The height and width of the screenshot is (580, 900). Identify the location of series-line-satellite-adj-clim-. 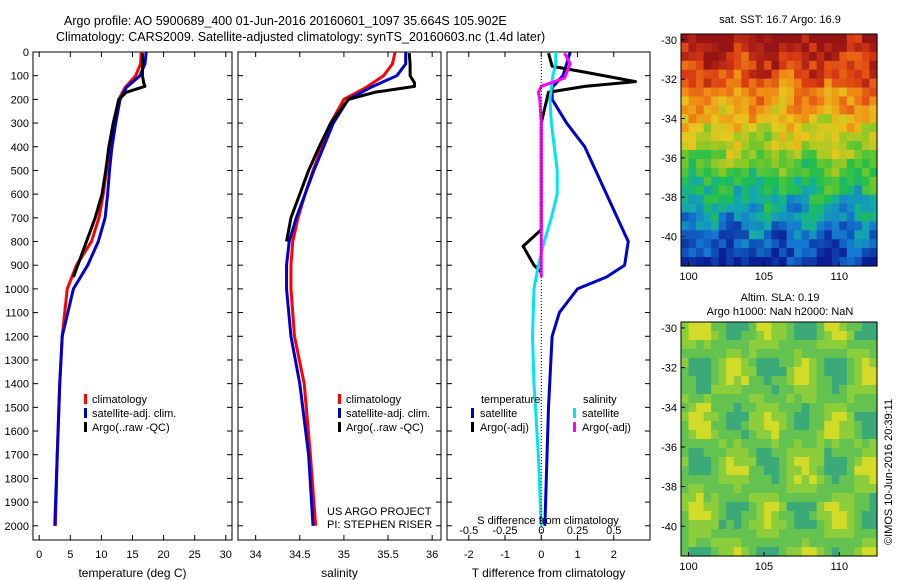
(346, 289).